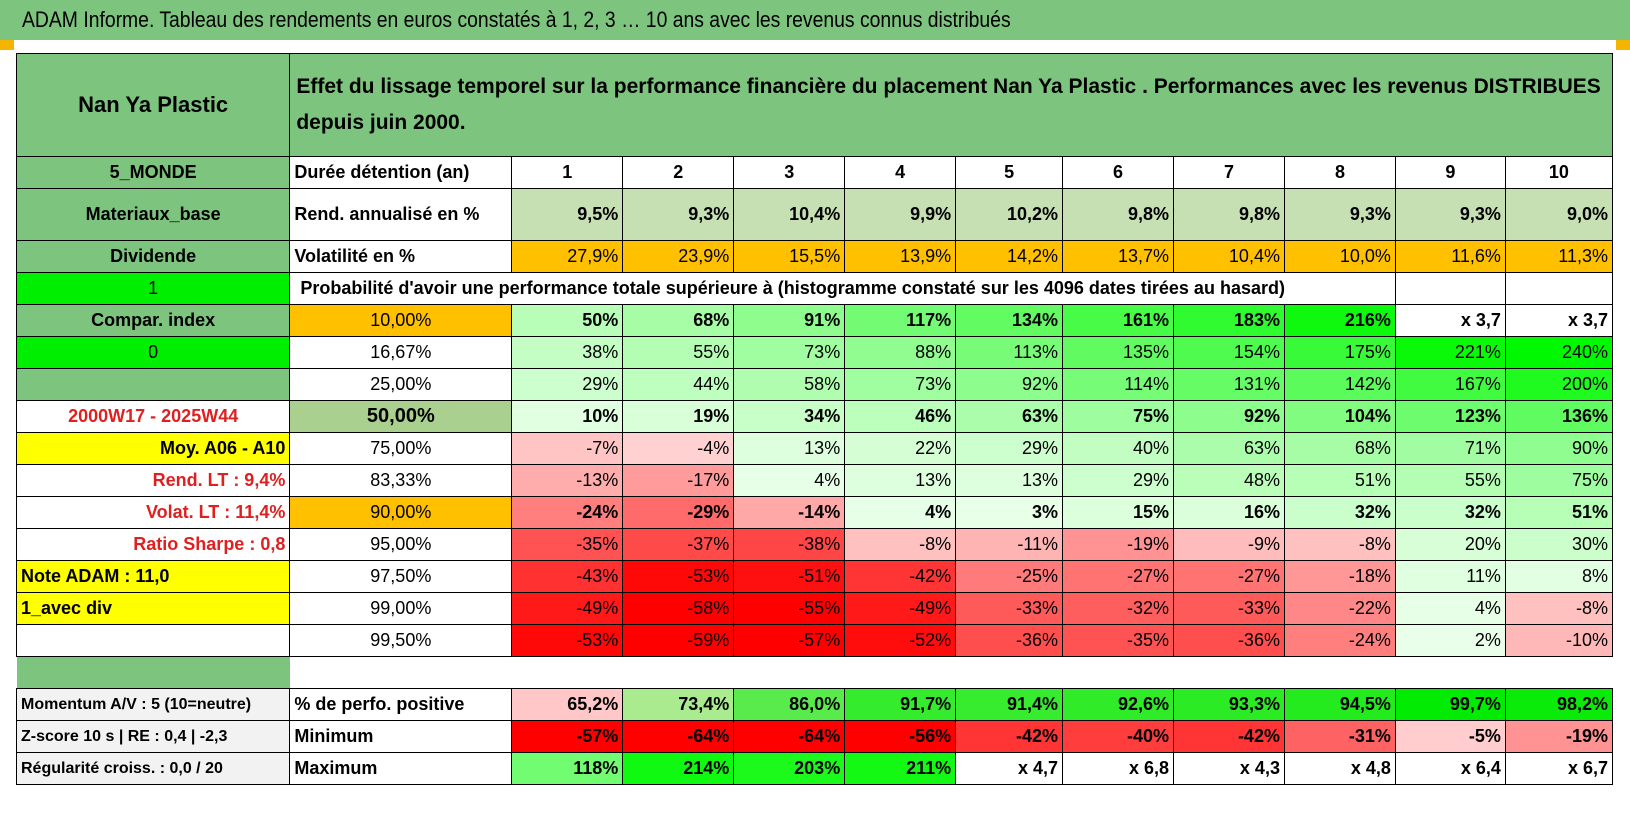 The width and height of the screenshot is (1630, 815). Describe the element at coordinates (1229, 480) in the screenshot. I see `performance-cell: 48%` at that location.